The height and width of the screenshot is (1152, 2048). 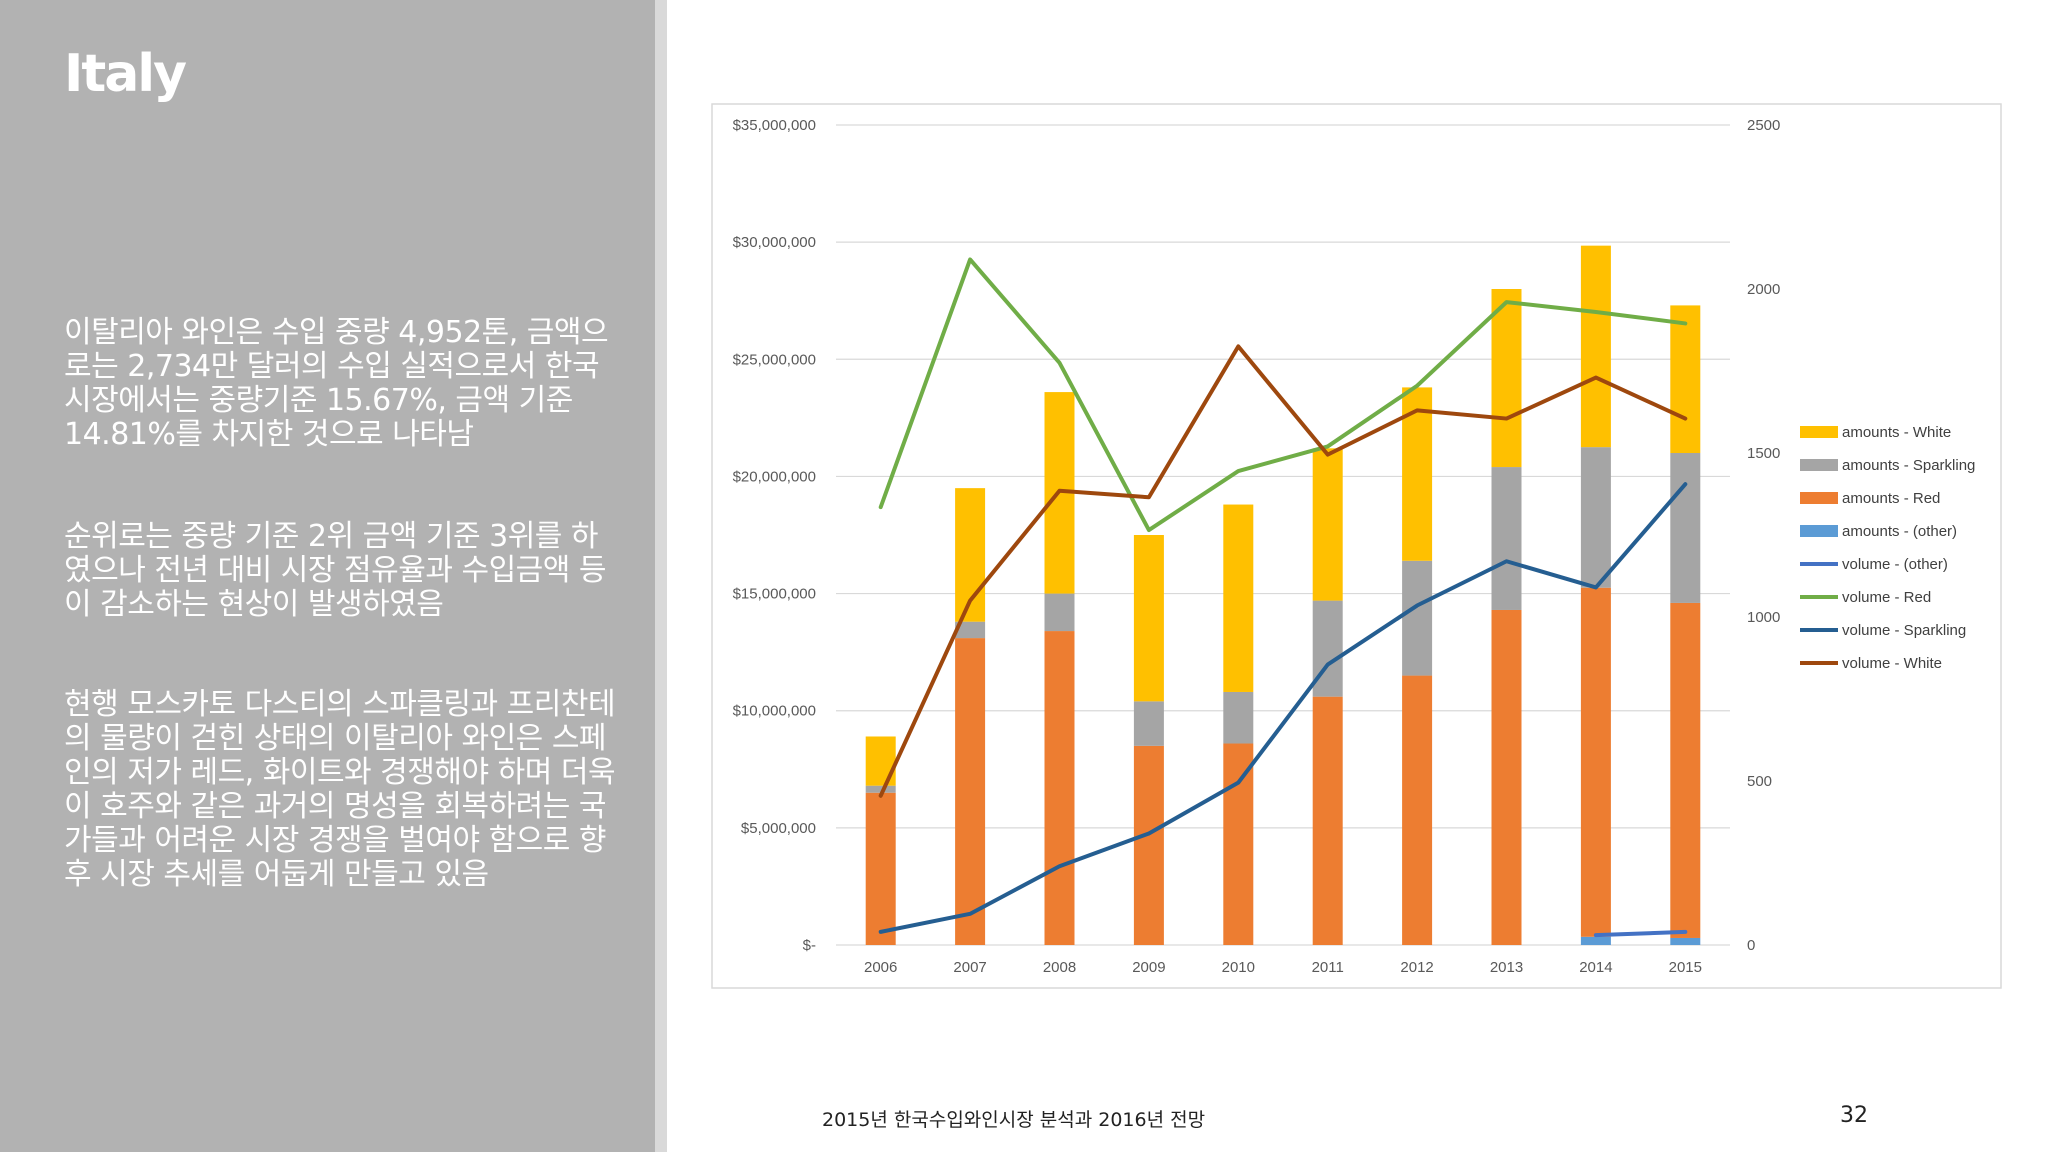 I want to click on bar-amounts-red-2012, so click(x=1417, y=810).